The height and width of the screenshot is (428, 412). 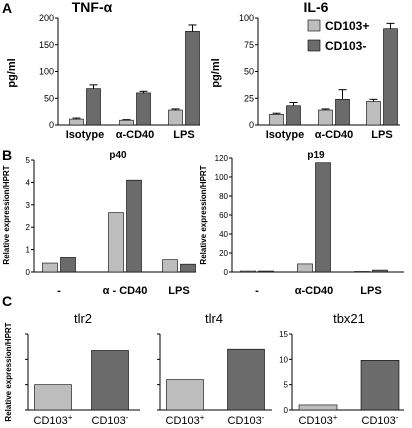 I want to click on chart-c3: tbx21 0 5 10 15 CD103+ CD103-, so click(x=341, y=369).